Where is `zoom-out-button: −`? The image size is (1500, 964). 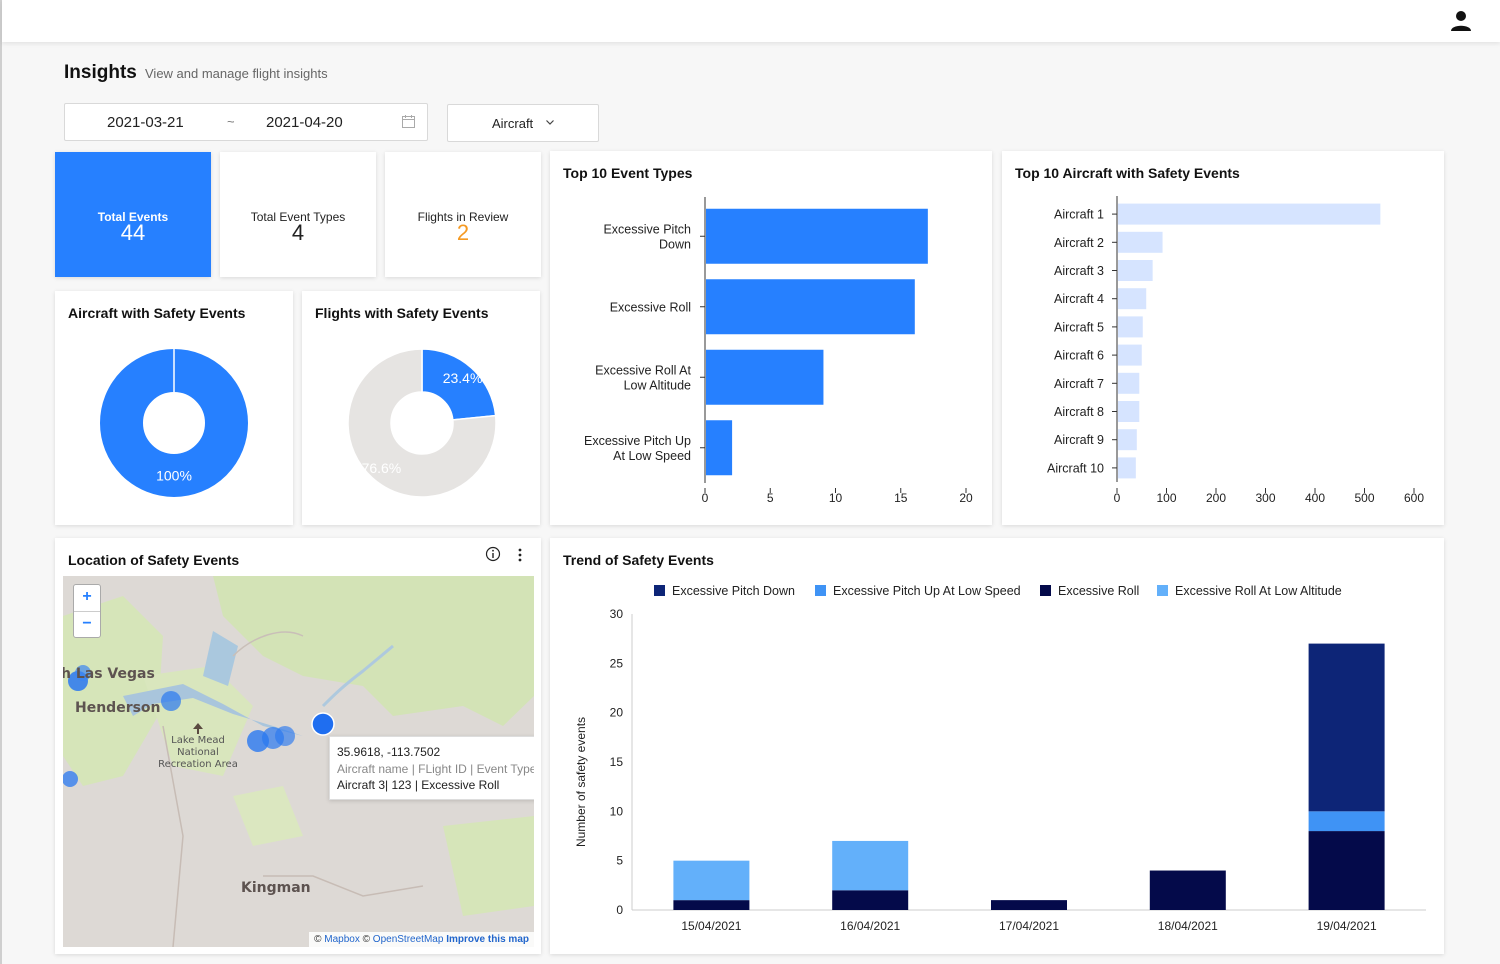 zoom-out-button: − is located at coordinates (87, 624).